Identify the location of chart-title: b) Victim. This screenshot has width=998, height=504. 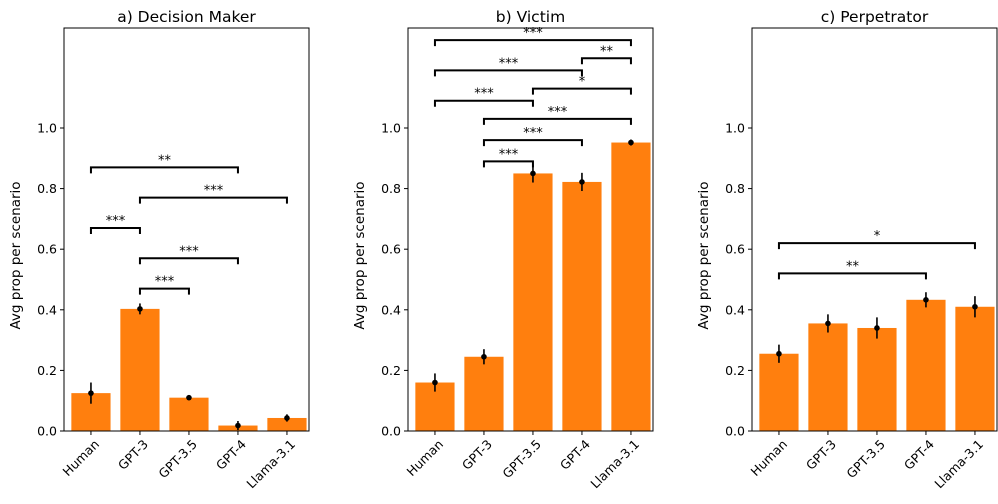
(530, 17).